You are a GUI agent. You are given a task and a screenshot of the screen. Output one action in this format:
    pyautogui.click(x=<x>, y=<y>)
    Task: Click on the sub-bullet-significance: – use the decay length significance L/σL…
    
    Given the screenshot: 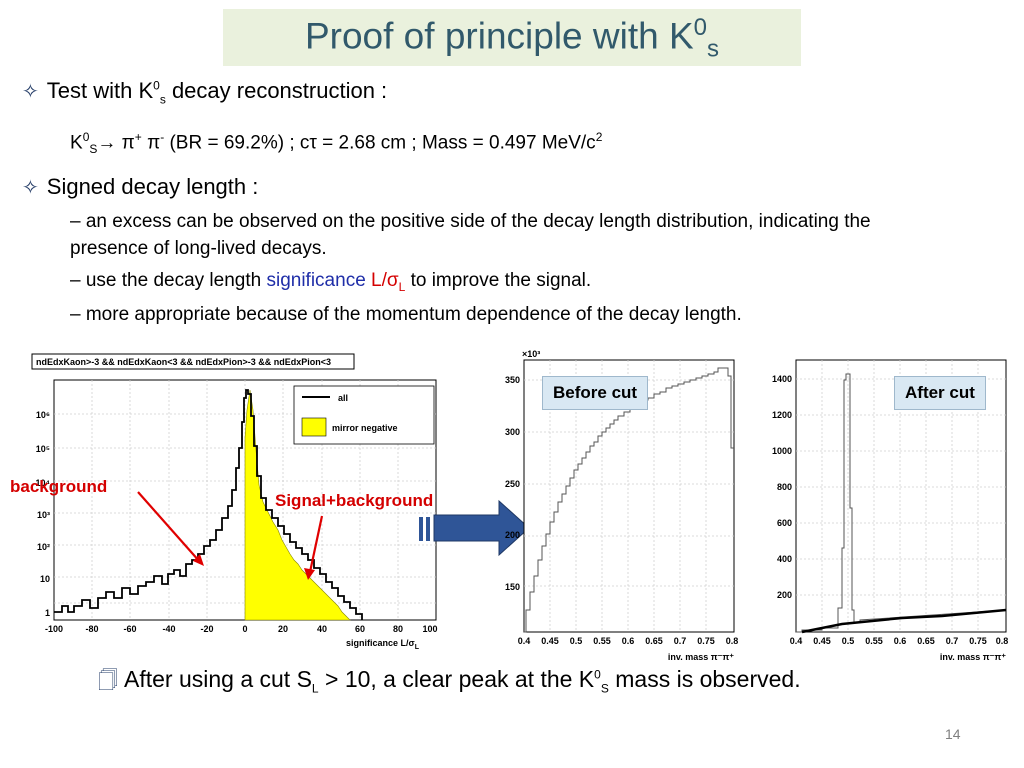 What is the action you would take?
    pyautogui.click(x=331, y=282)
    